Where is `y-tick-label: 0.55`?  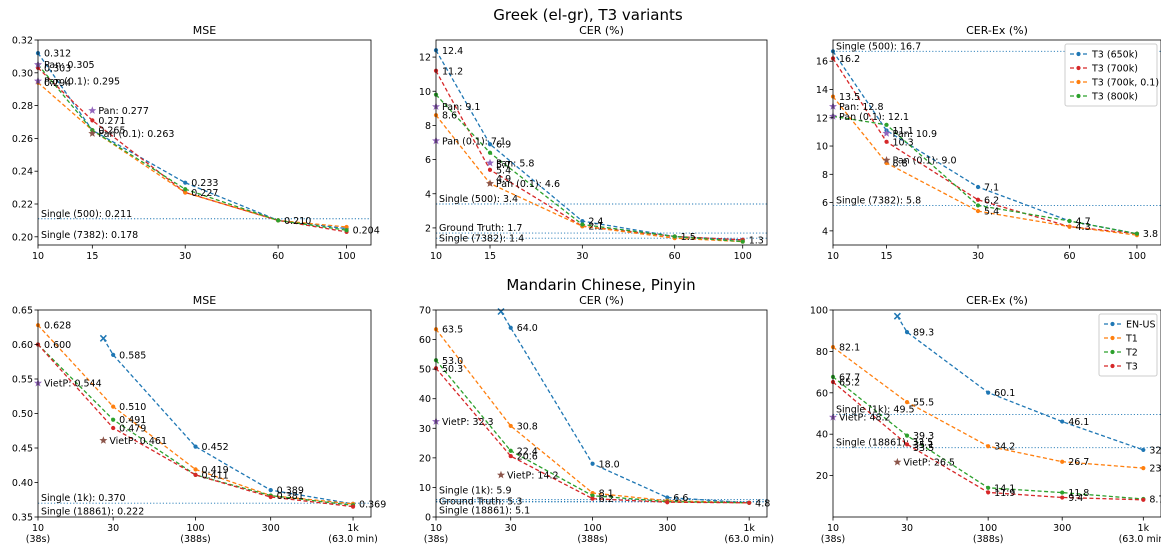
y-tick-label: 0.55 is located at coordinates (22, 380).